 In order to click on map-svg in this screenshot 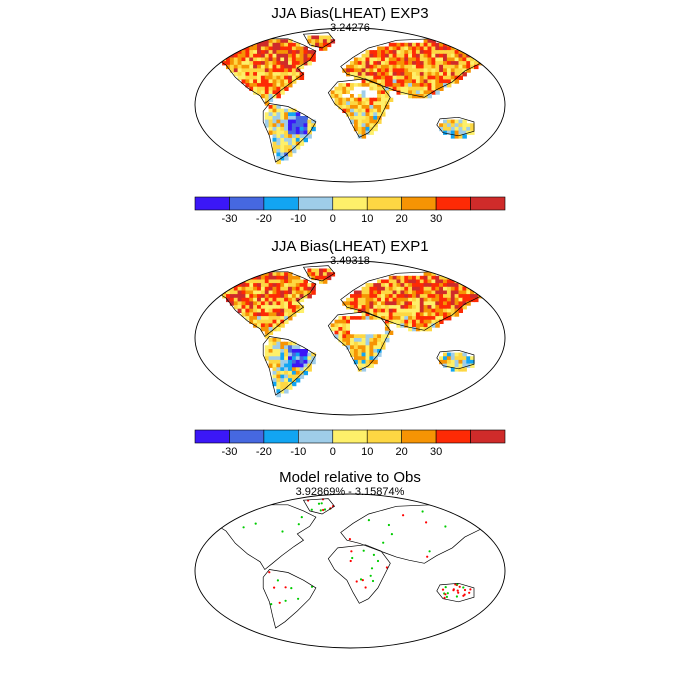, I will do `click(350, 571)`.